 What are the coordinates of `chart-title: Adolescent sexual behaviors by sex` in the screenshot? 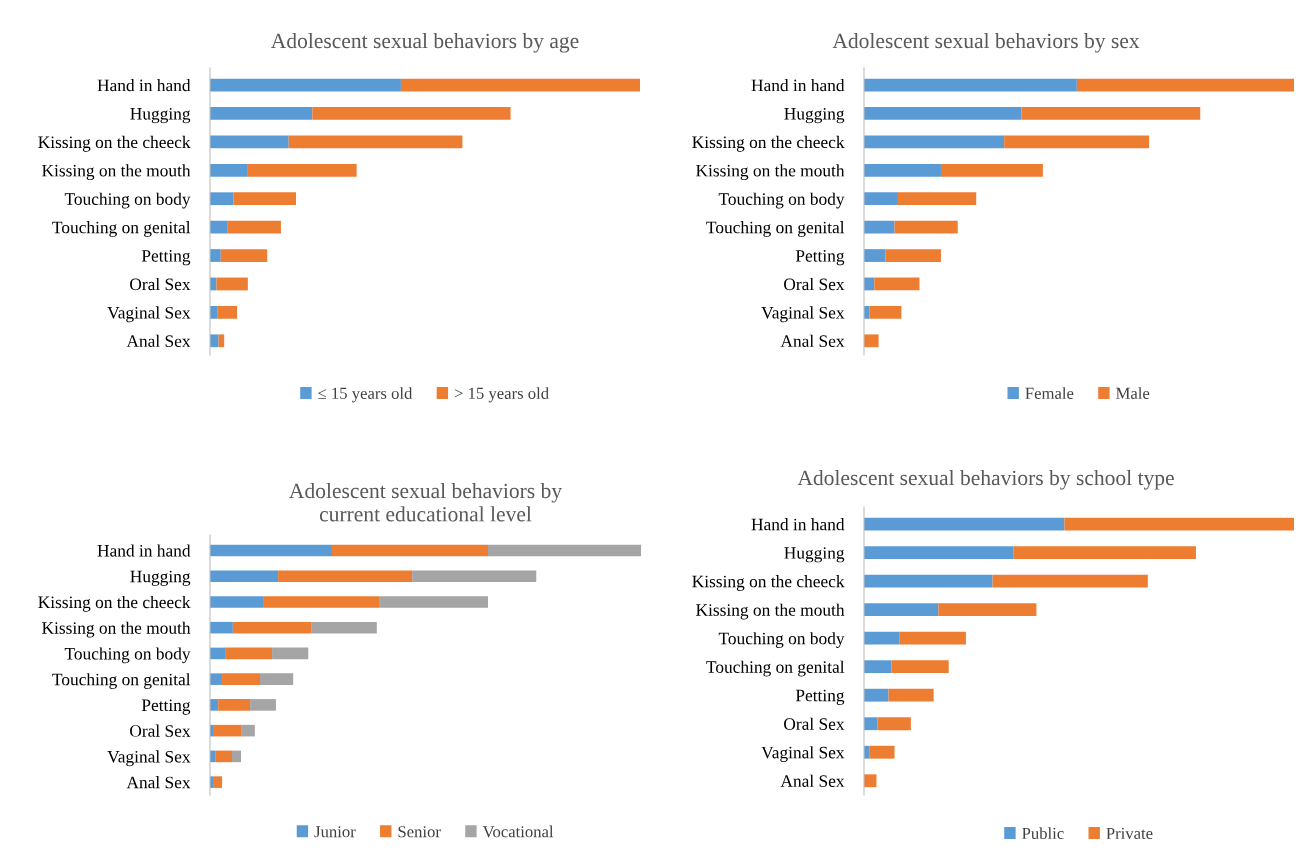 It's located at (986, 43).